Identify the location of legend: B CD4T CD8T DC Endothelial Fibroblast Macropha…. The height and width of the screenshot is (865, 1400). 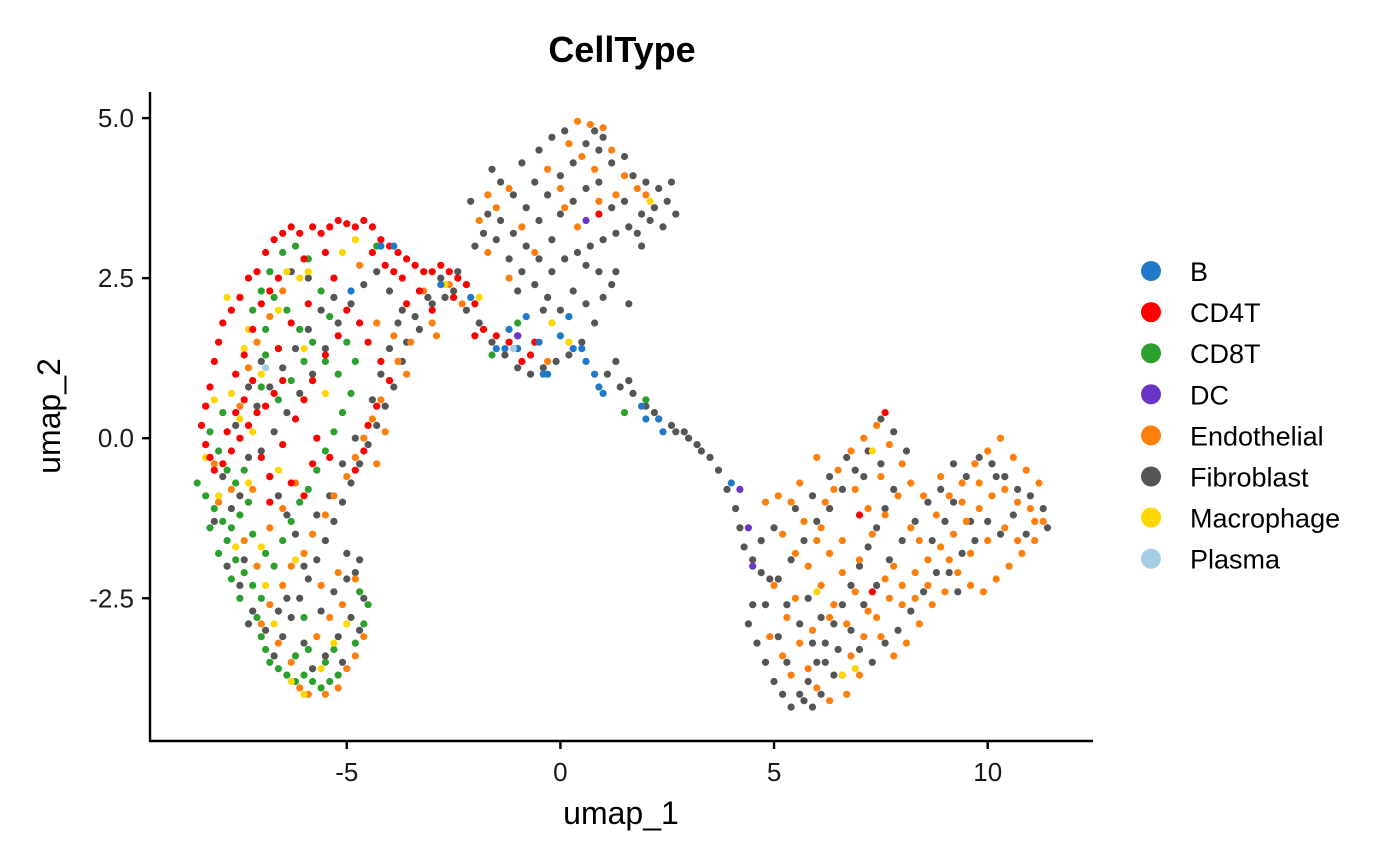
(1240, 416).